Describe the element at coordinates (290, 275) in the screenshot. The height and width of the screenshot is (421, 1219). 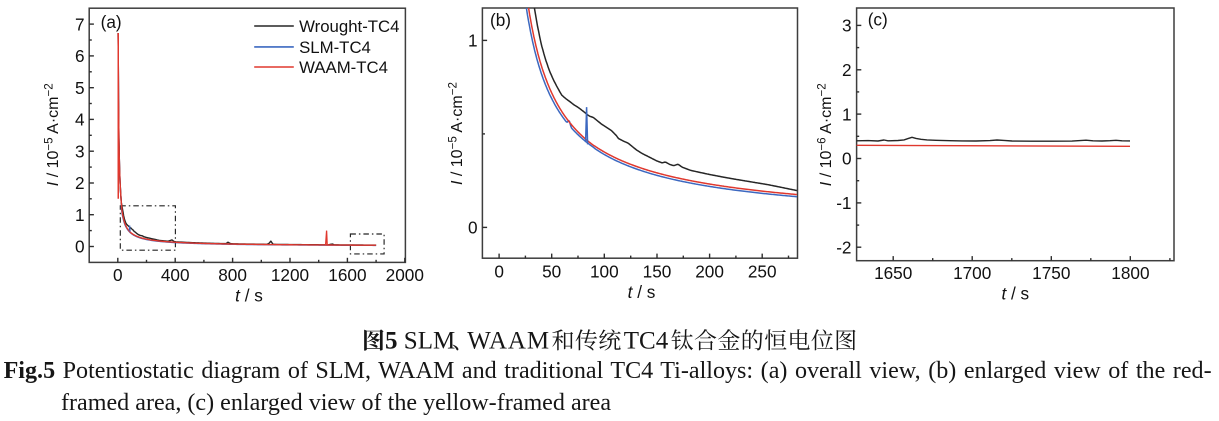
I see `svg-text: 1200` at that location.